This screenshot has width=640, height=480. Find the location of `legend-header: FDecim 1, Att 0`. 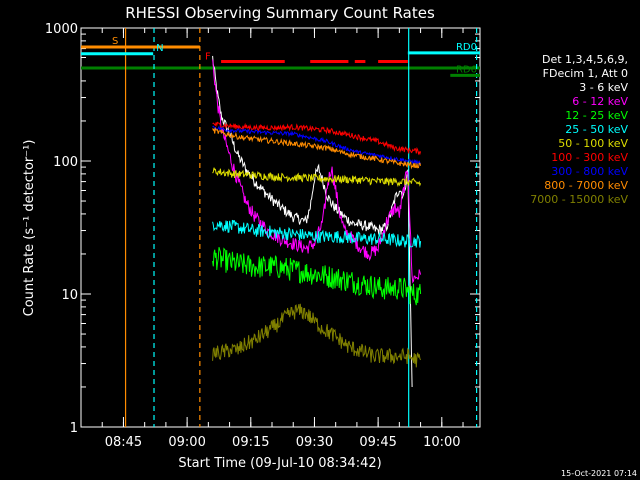

legend-header: FDecim 1, Att 0 is located at coordinates (585, 73).